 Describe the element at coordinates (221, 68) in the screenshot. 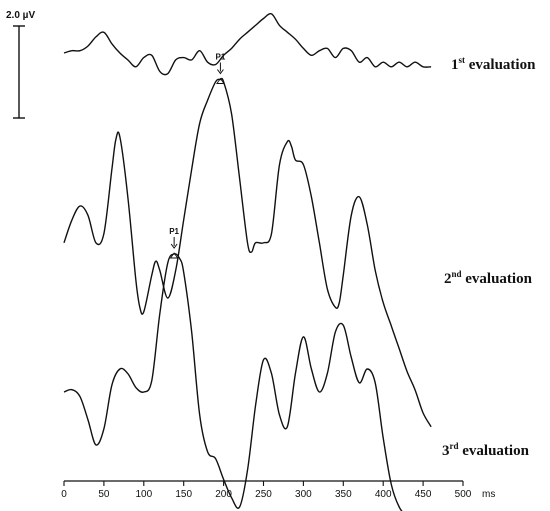

I see `peak-marker-2: P1` at that location.